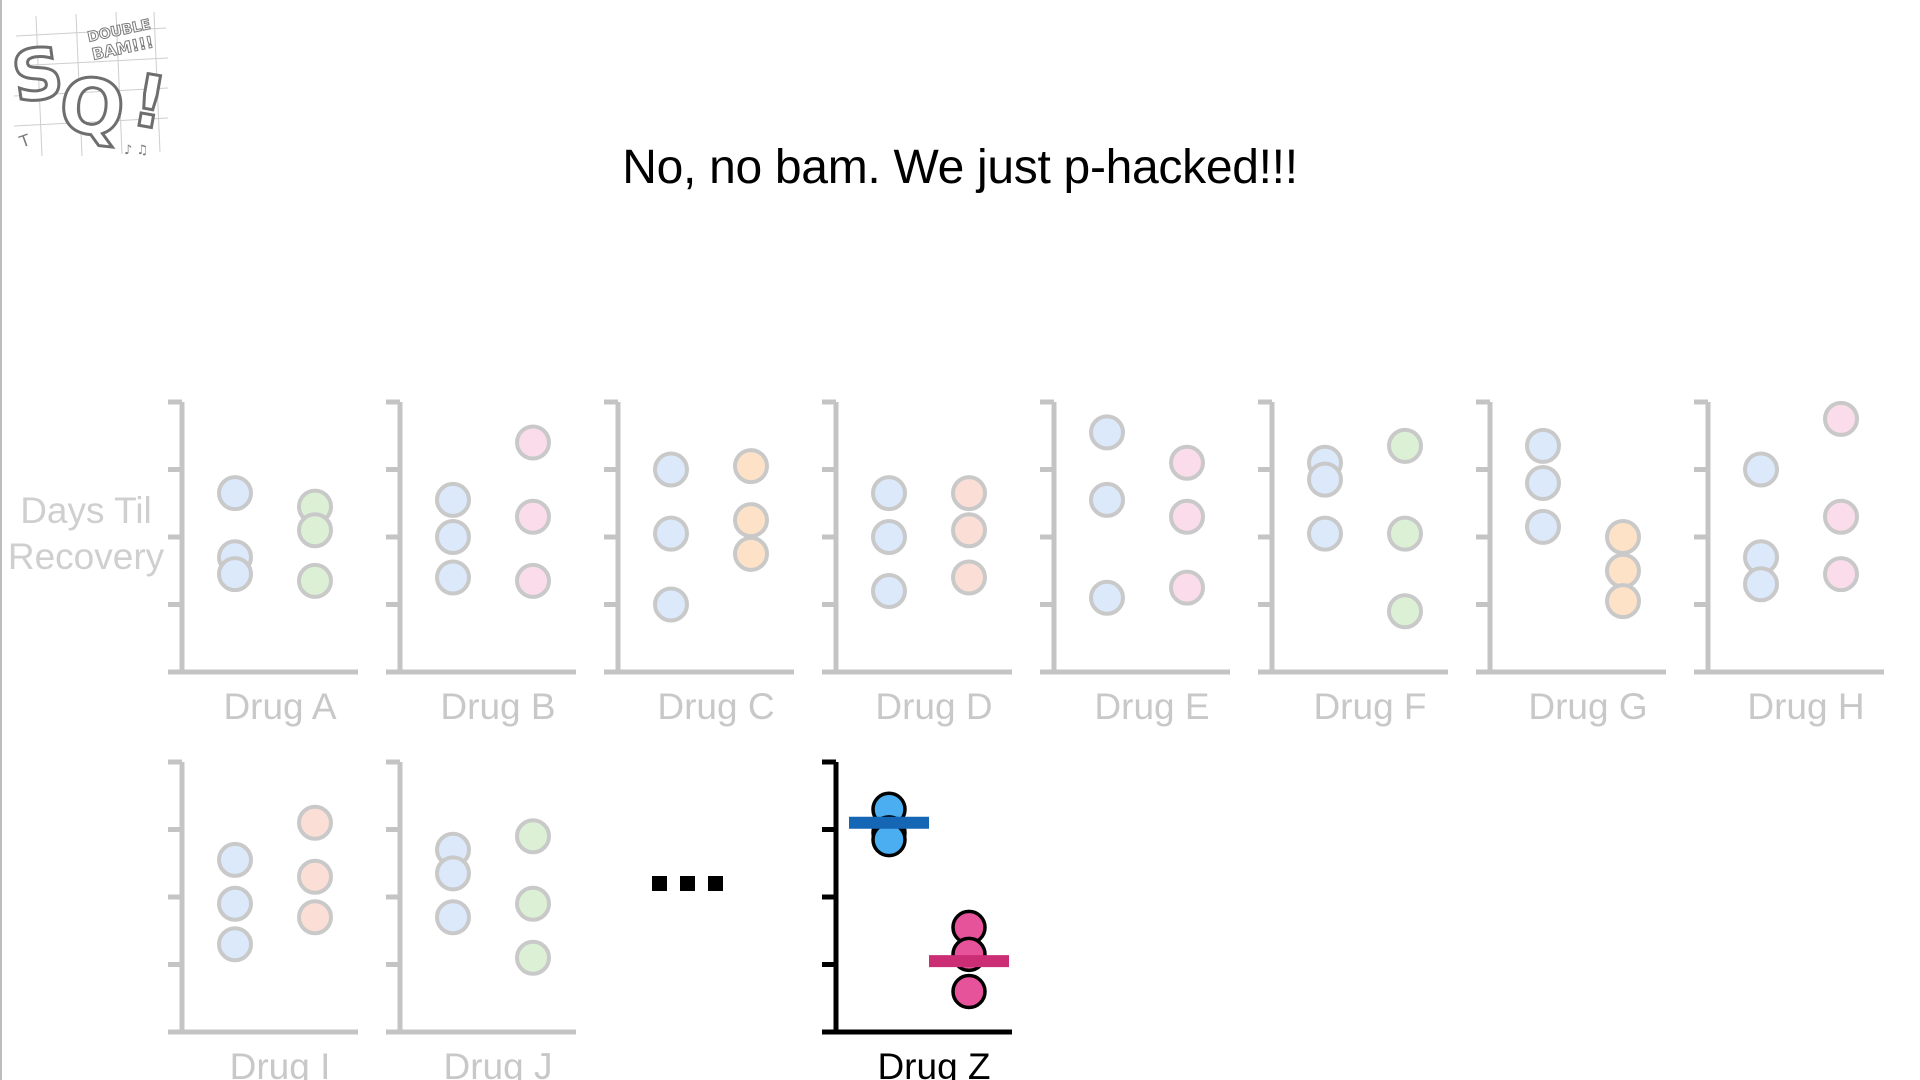  I want to click on ellipsis, so click(687, 883).